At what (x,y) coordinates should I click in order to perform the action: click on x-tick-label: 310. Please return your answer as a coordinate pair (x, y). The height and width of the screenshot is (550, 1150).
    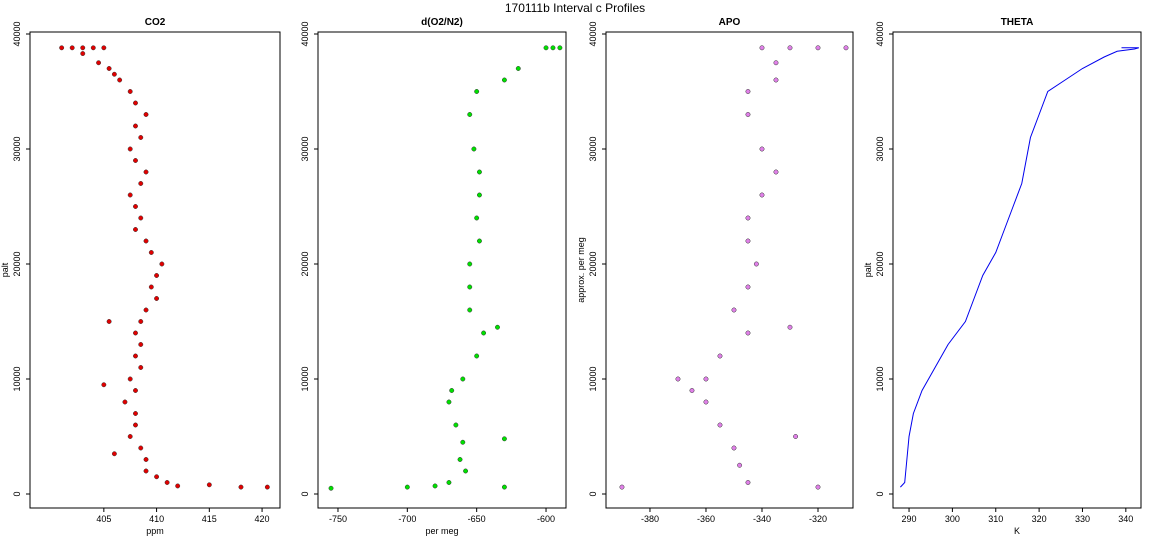
    Looking at the image, I should click on (995, 519).